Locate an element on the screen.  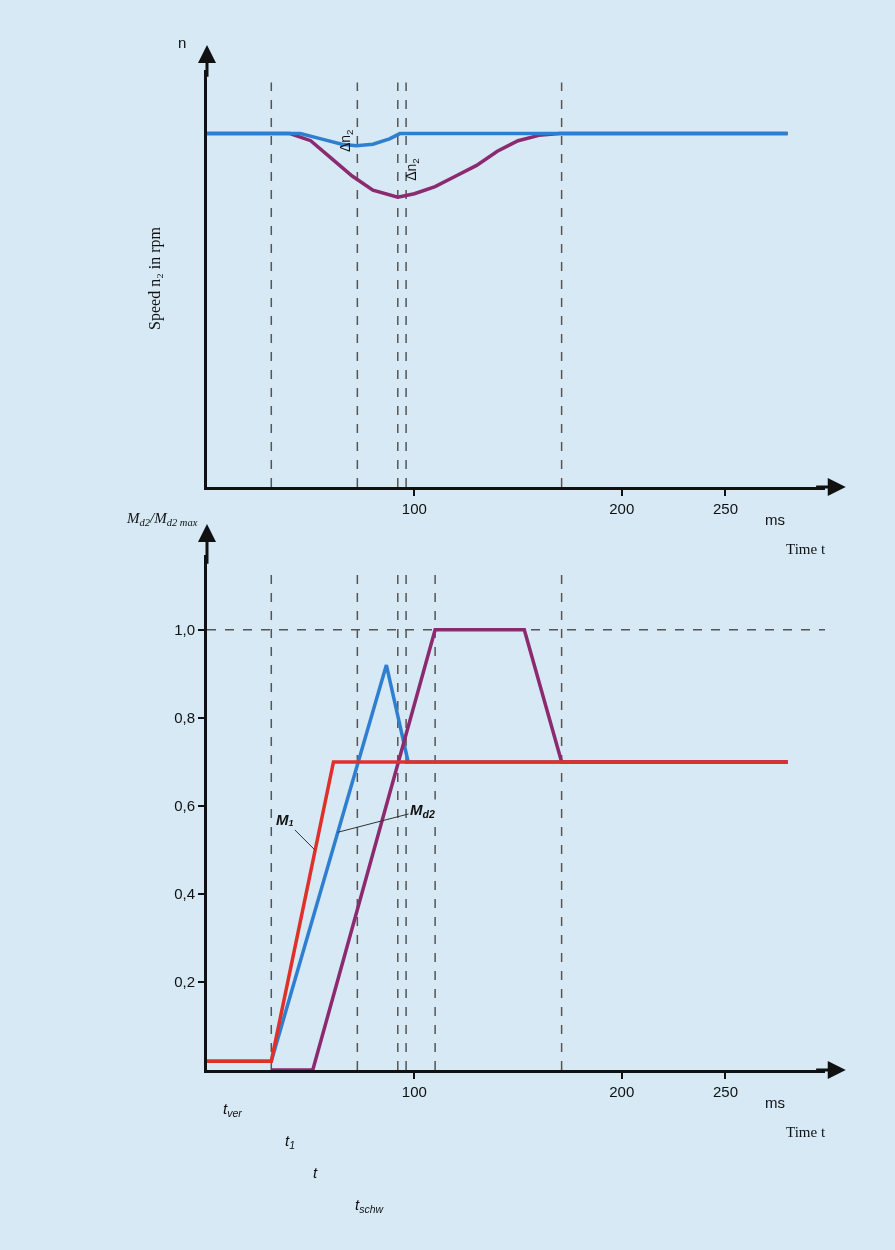
y-tick-label: 0,6 is located at coordinates (184, 806).